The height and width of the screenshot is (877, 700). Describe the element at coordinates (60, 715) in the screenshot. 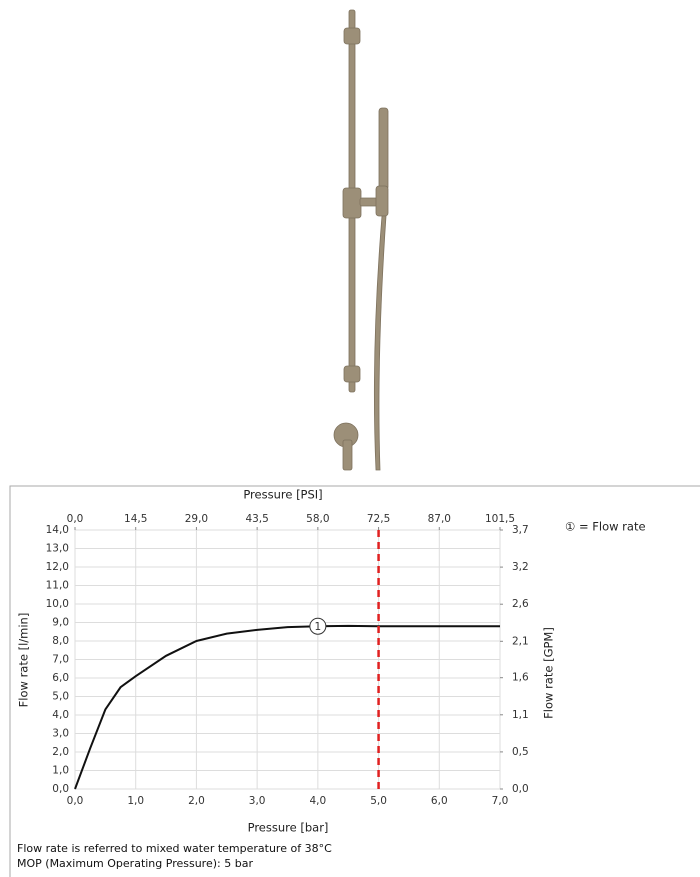

I see `y-tick-label: 4,0` at that location.